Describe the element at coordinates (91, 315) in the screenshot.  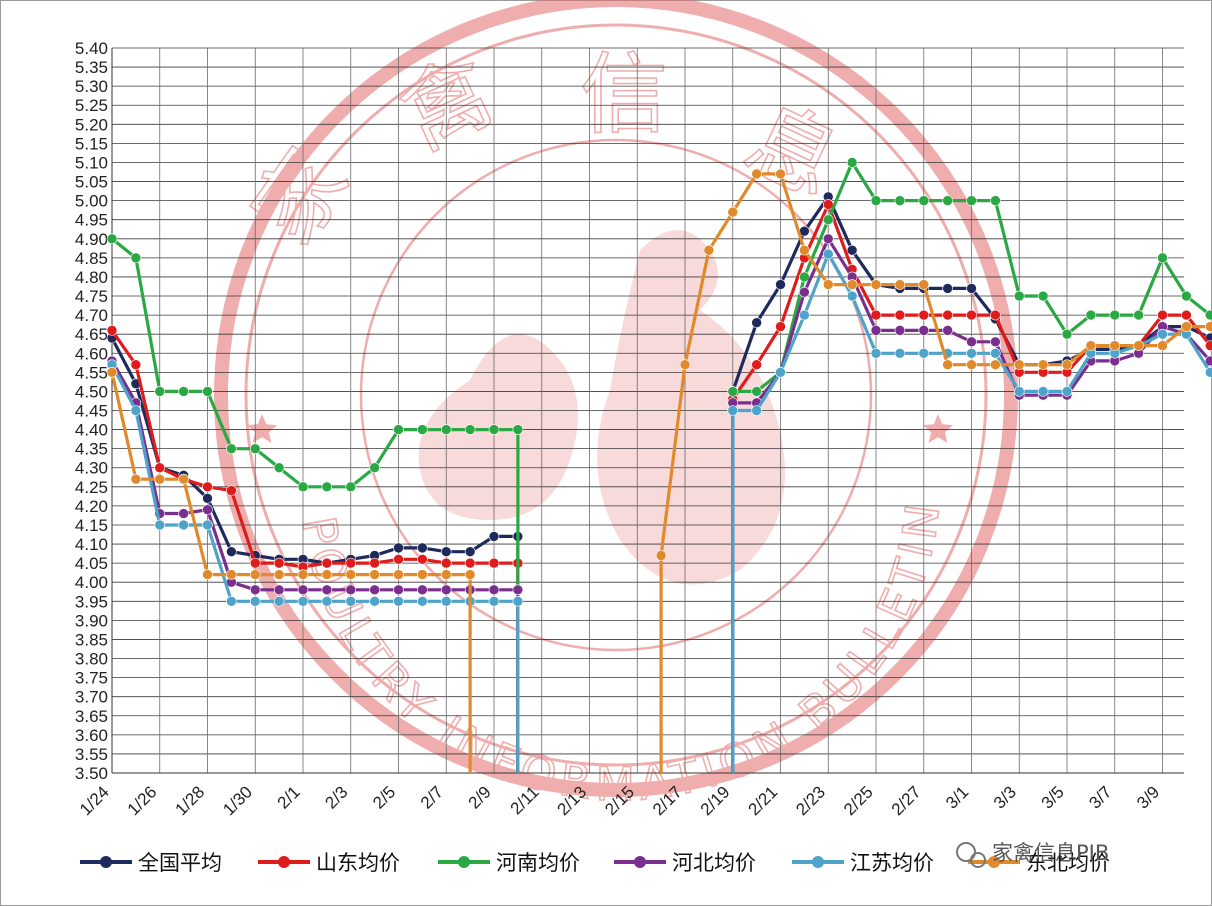
I see `y-tick-label: 4.70` at that location.